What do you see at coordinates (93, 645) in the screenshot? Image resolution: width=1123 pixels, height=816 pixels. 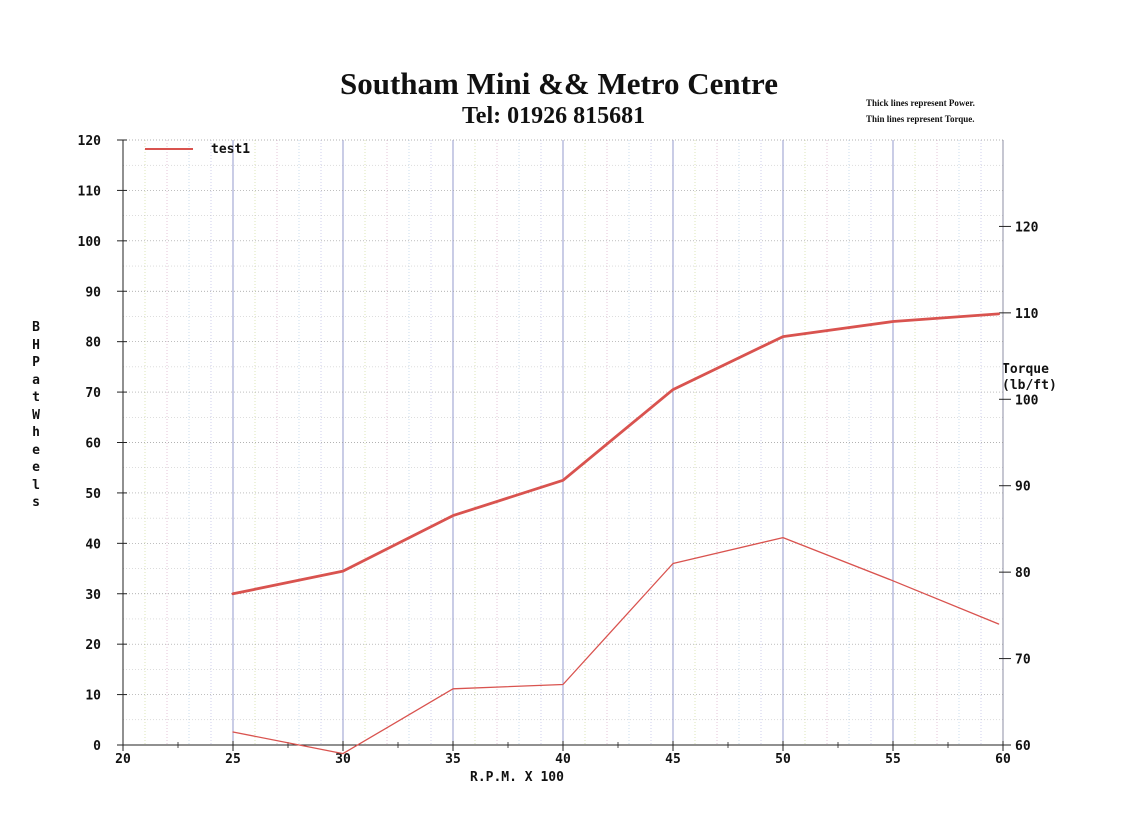 I see `y-tick-label-left: 20` at bounding box center [93, 645].